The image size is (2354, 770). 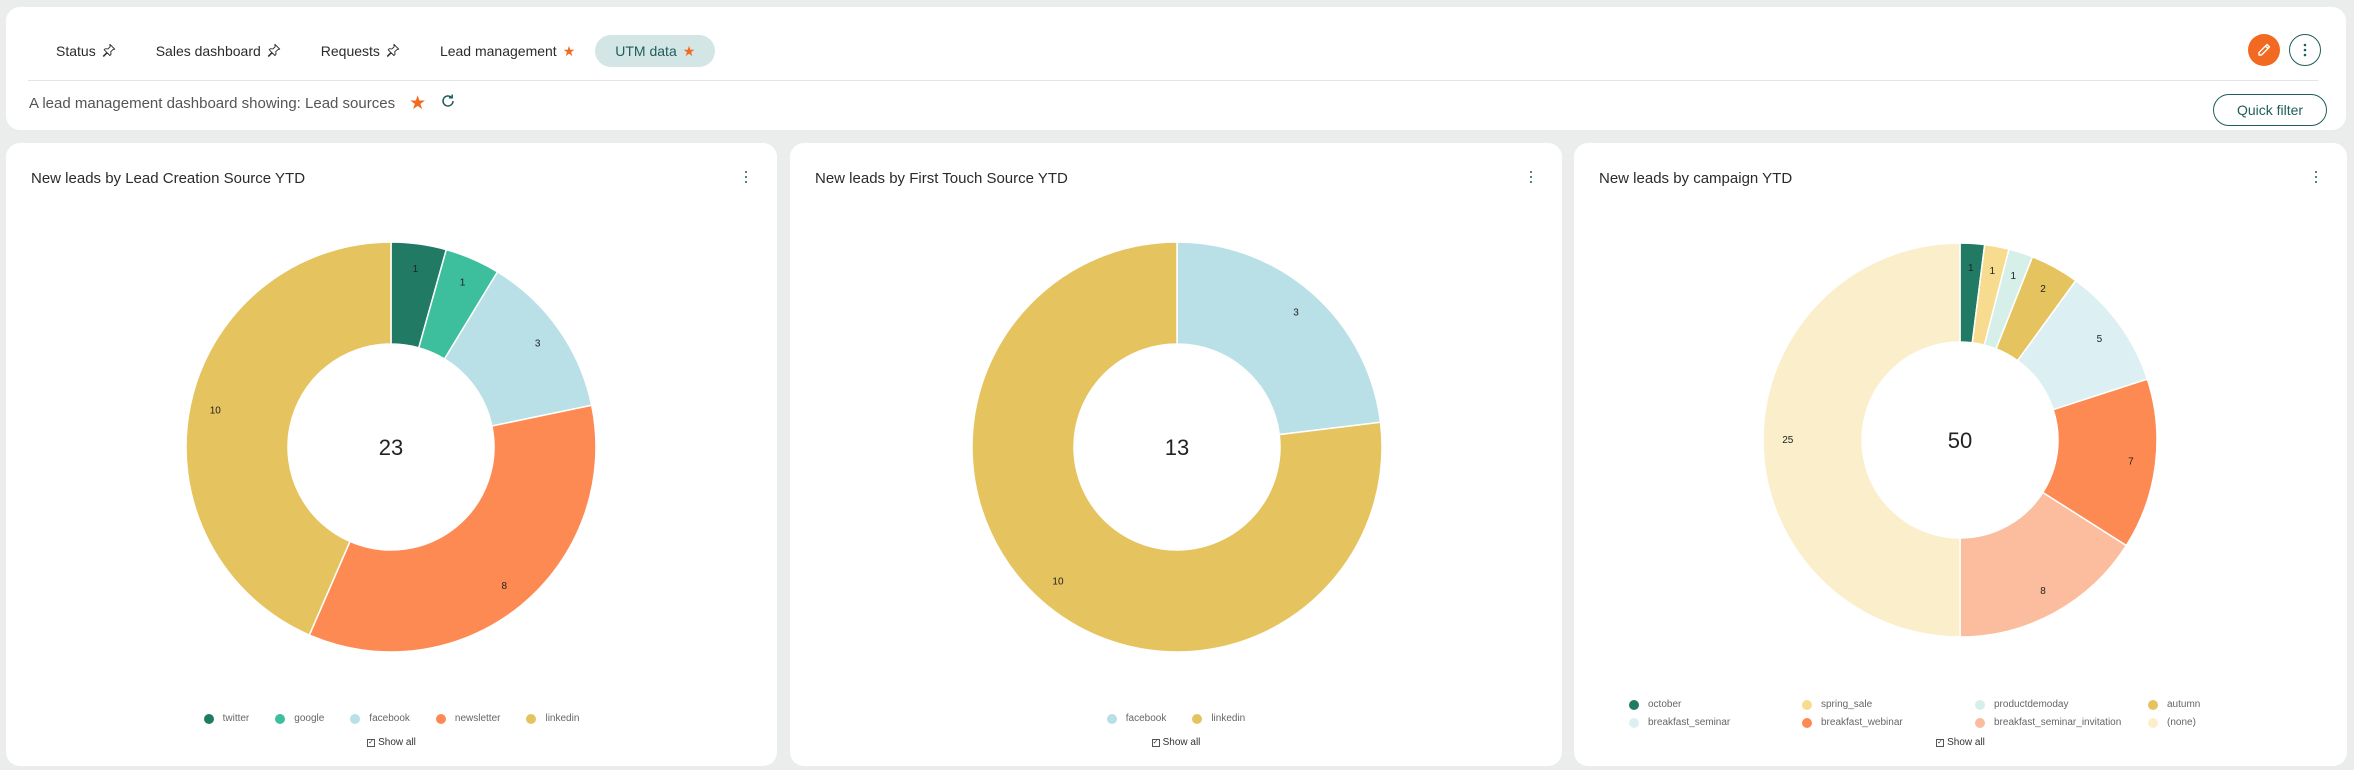 I want to click on tab-utm-data: UTM data ★, so click(x=655, y=51).